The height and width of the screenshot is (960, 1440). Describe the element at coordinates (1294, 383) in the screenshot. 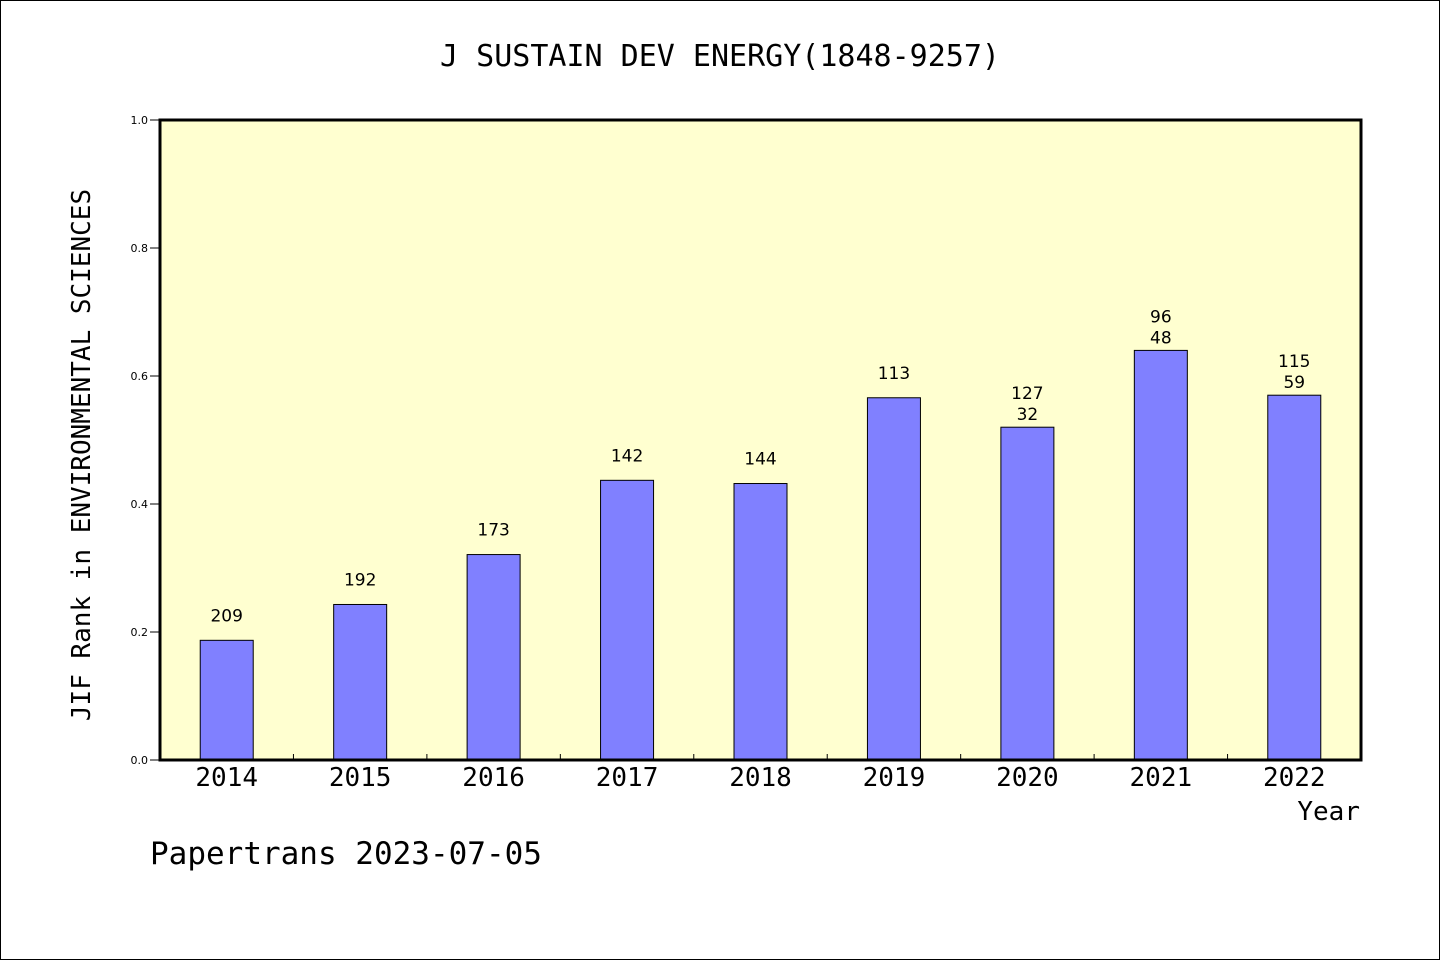

I see `bar-label-bottom-2022: 59` at that location.